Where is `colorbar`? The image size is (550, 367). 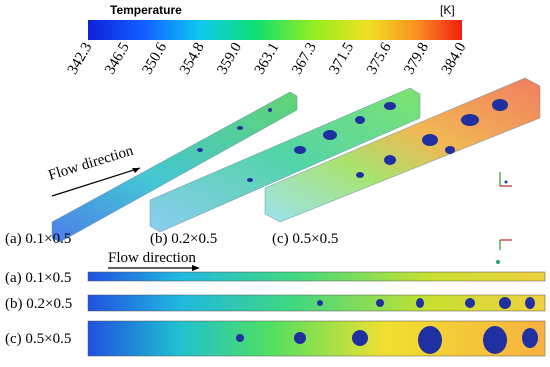 colorbar is located at coordinates (275, 30).